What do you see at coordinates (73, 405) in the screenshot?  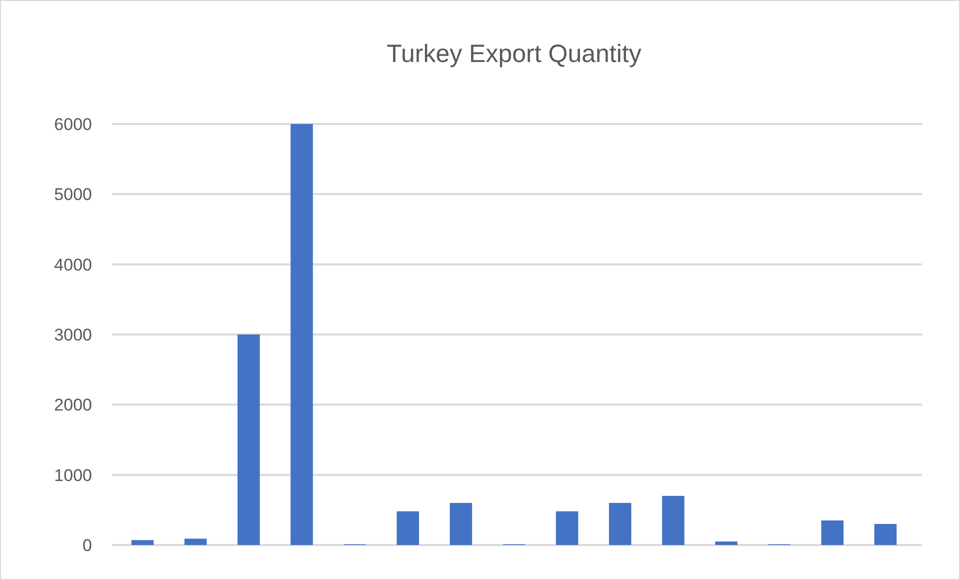 I see `y-tick-label: 2000` at bounding box center [73, 405].